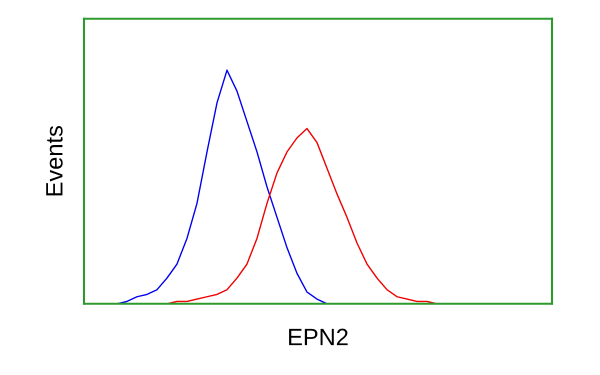 Image resolution: width=600 pixels, height=375 pixels. What do you see at coordinates (54, 161) in the screenshot?
I see `y-axis-title: Events` at bounding box center [54, 161].